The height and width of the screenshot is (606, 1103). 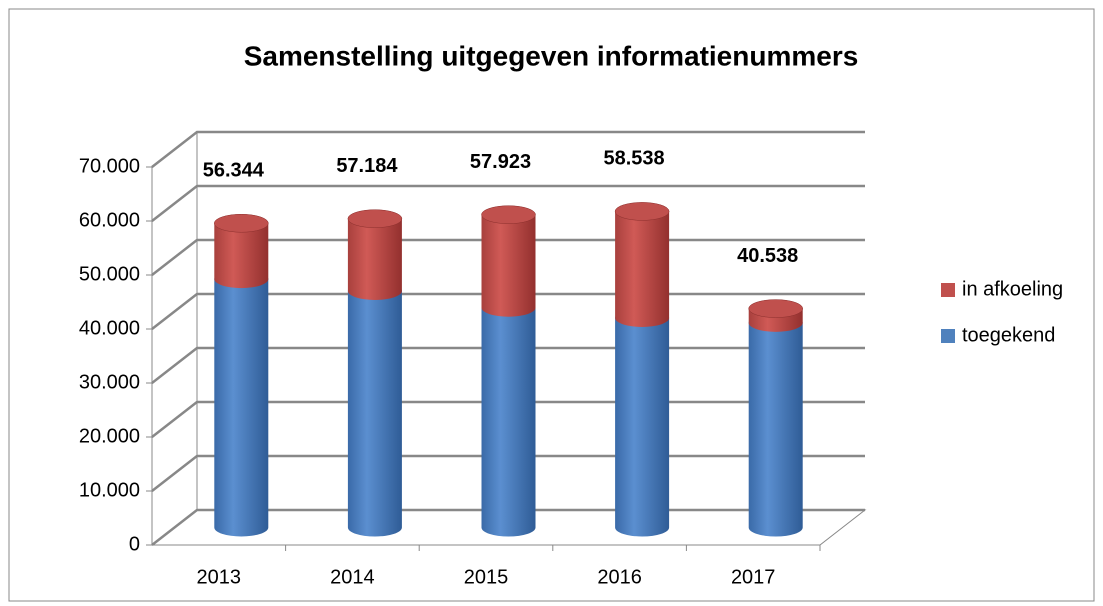 What do you see at coordinates (352, 577) in the screenshot?
I see `x-tick-label: 2014` at bounding box center [352, 577].